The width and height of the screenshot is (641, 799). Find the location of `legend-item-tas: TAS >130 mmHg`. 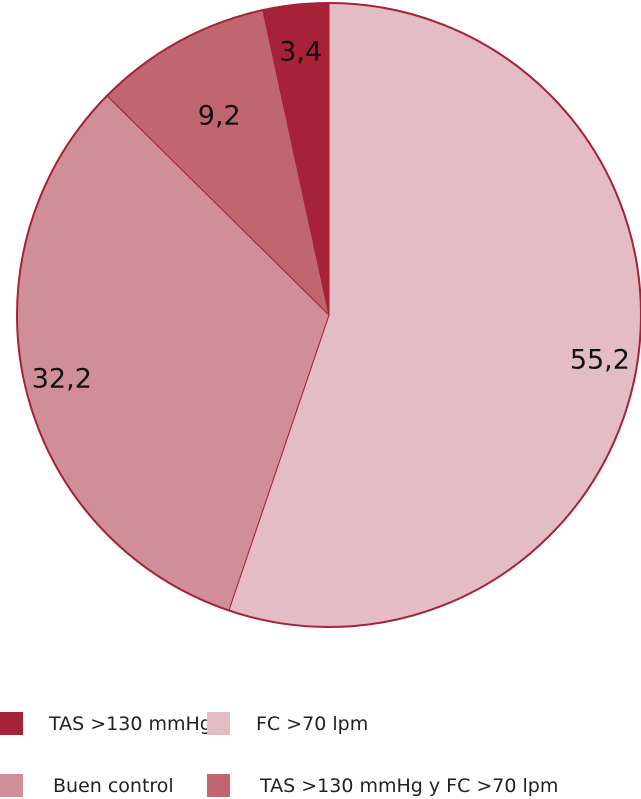

legend-item-tas: TAS >130 mmHg is located at coordinates (106, 723).